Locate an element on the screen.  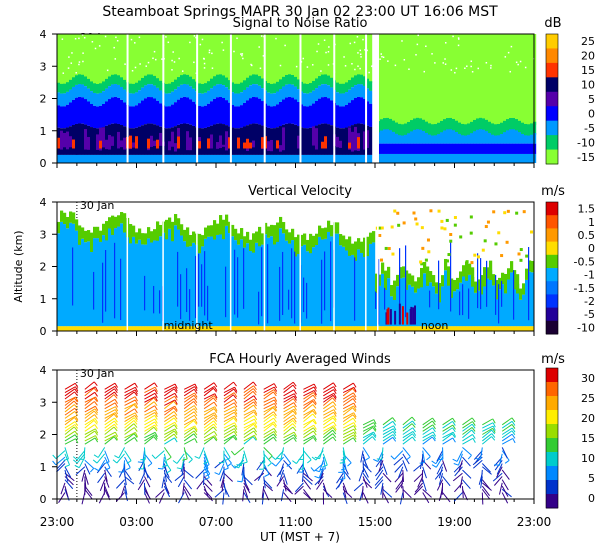
data-gap is located at coordinates (163, 98).